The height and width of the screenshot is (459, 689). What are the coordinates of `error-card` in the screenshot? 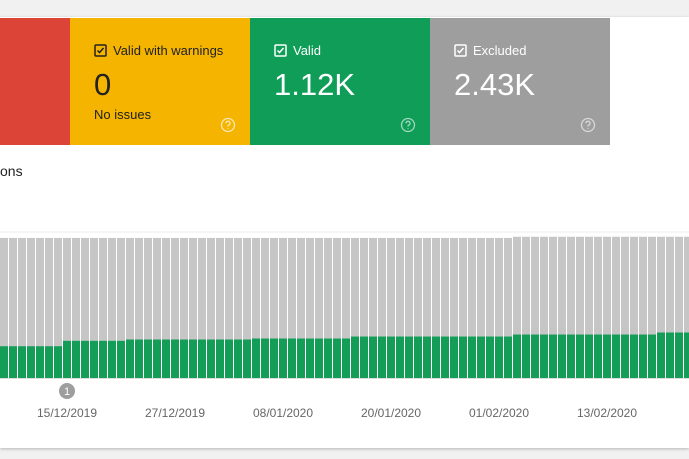 It's located at (35, 81).